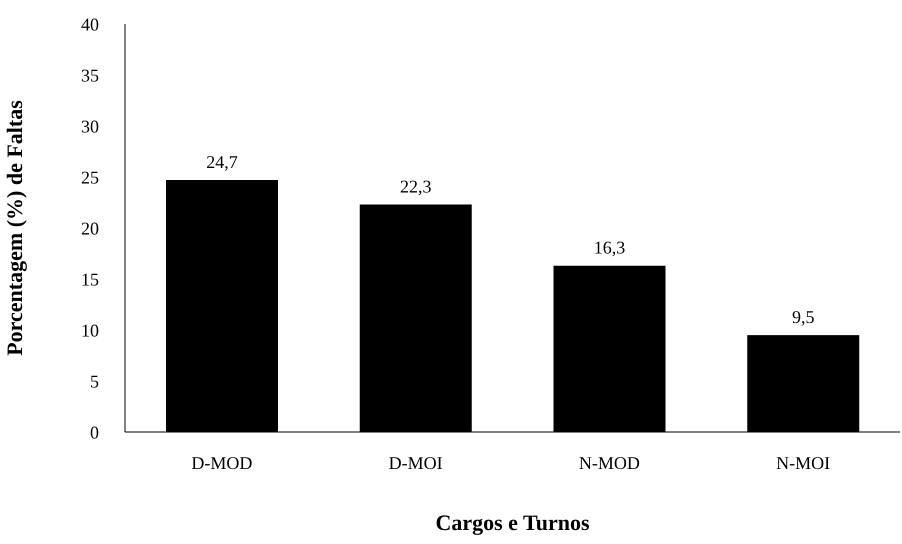  I want to click on x-tick-label: D-MOD, so click(221, 462).